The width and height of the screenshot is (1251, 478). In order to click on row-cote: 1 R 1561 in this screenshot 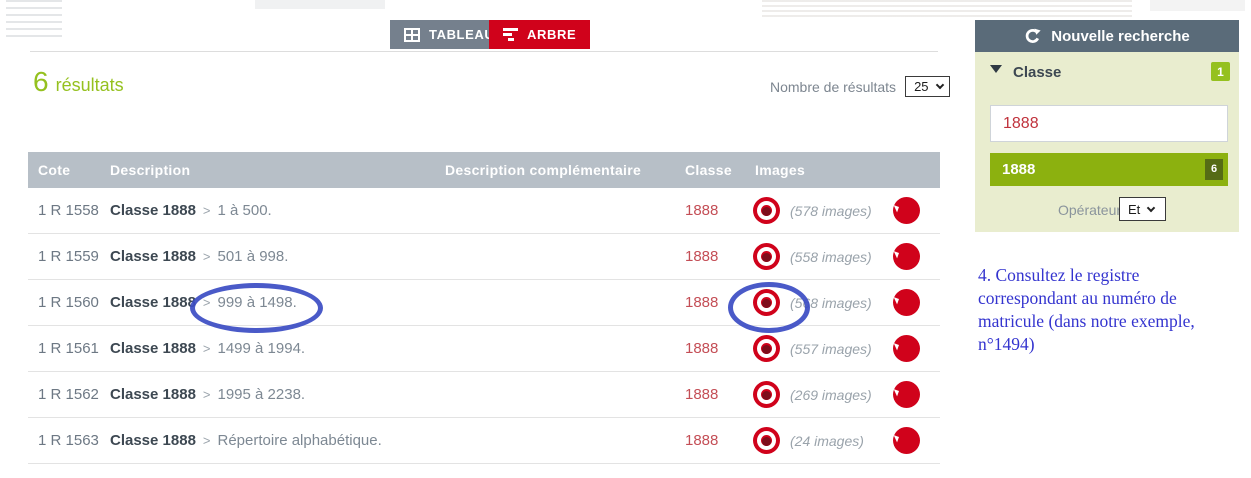, I will do `click(68, 348)`.